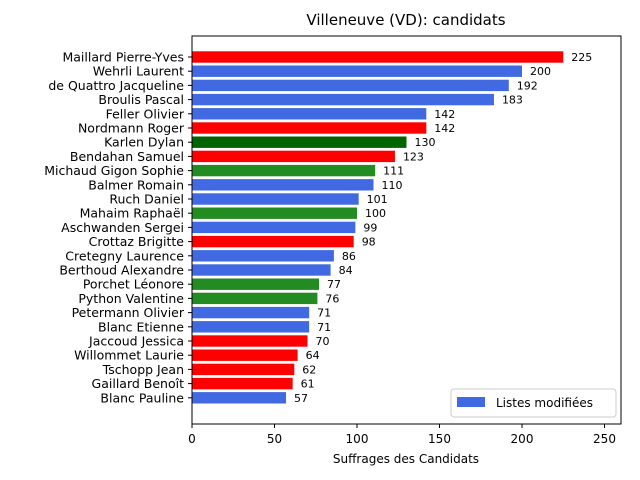 This screenshot has width=640, height=480. What do you see at coordinates (369, 242) in the screenshot?
I see `bar-value-label: 98` at bounding box center [369, 242].